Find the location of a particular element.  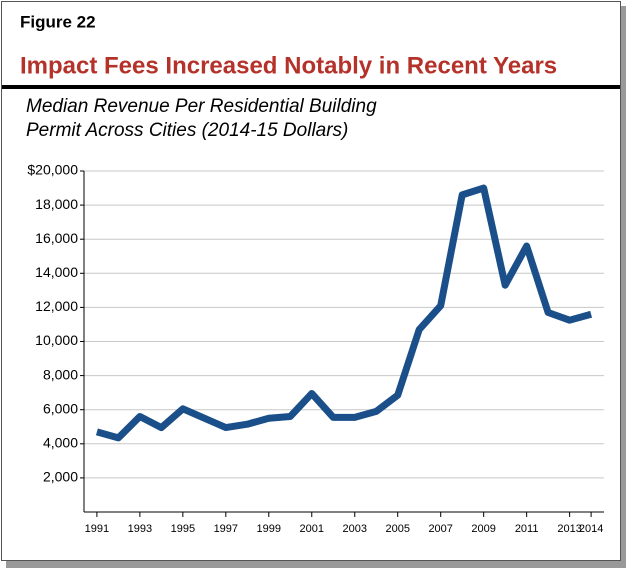

y-tick-label: 4,000 is located at coordinates (60, 443).